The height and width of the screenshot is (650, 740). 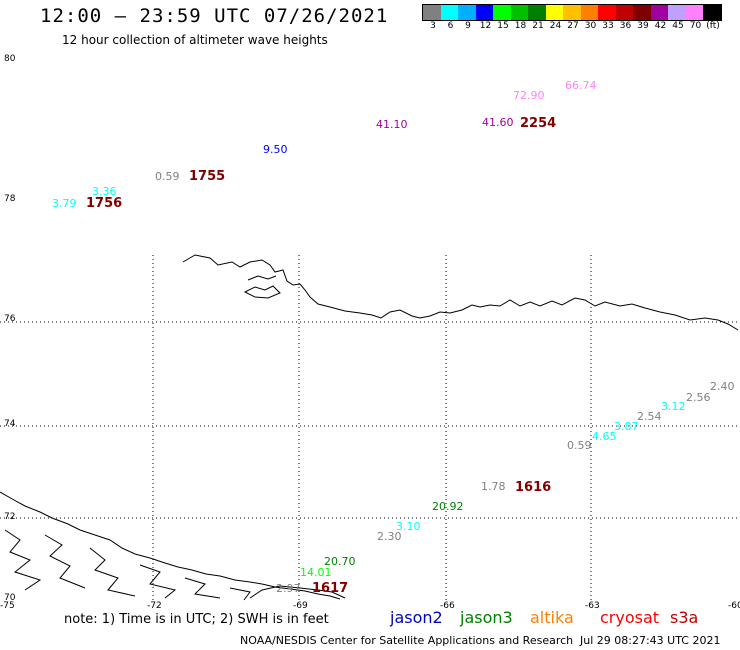 What do you see at coordinates (10, 319) in the screenshot?
I see `lat-label: 76` at bounding box center [10, 319].